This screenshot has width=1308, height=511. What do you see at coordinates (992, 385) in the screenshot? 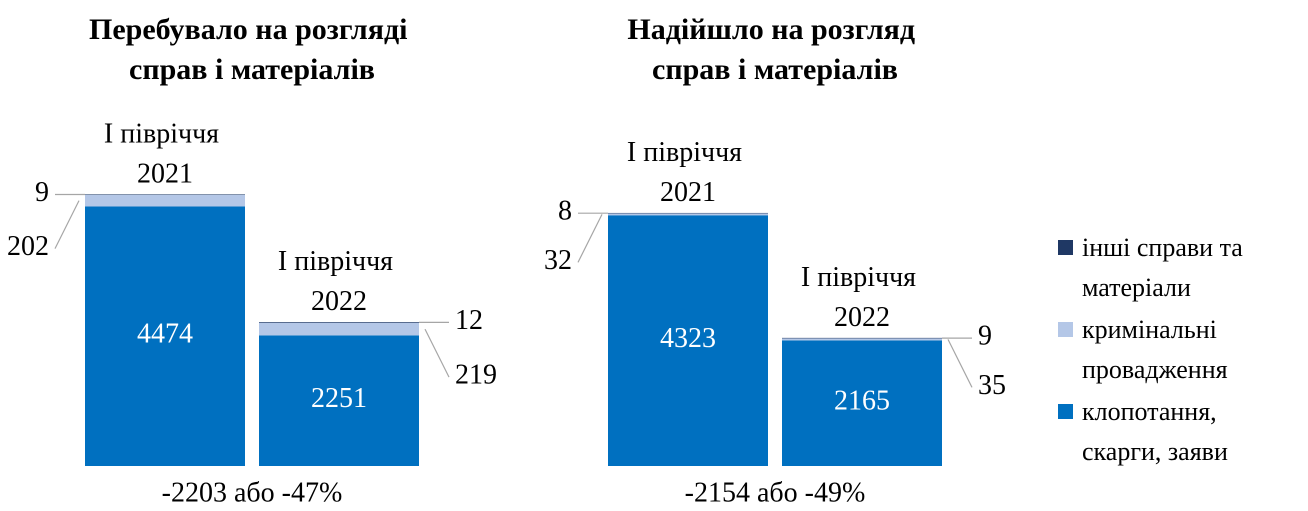
I see `value-label: 35` at bounding box center [992, 385].